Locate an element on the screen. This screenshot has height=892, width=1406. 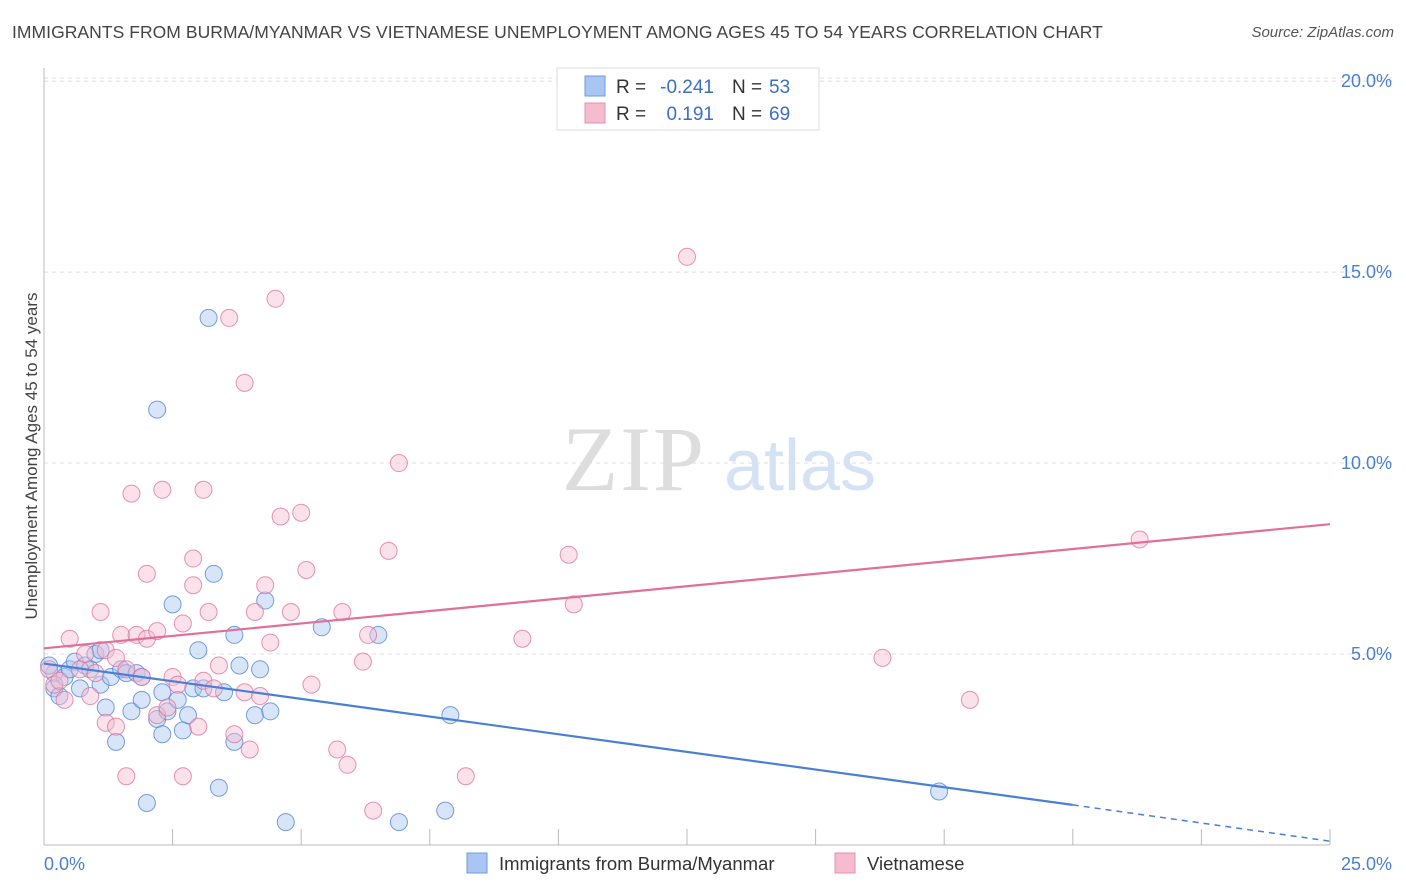
legend-n-label-1: N = is located at coordinates (747, 87).